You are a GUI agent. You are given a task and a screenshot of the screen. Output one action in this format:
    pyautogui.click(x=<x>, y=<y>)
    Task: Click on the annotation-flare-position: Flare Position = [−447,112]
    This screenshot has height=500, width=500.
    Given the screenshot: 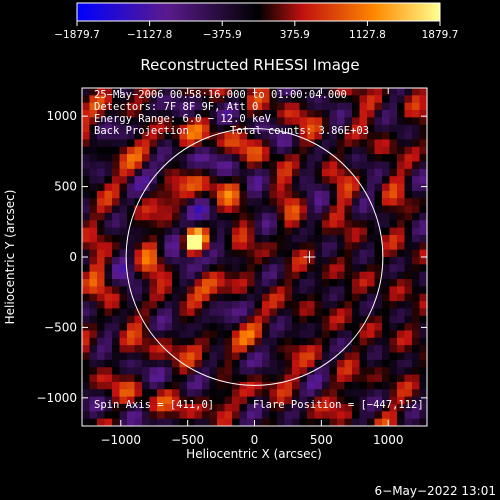 What is the action you would take?
    pyautogui.click(x=338, y=405)
    